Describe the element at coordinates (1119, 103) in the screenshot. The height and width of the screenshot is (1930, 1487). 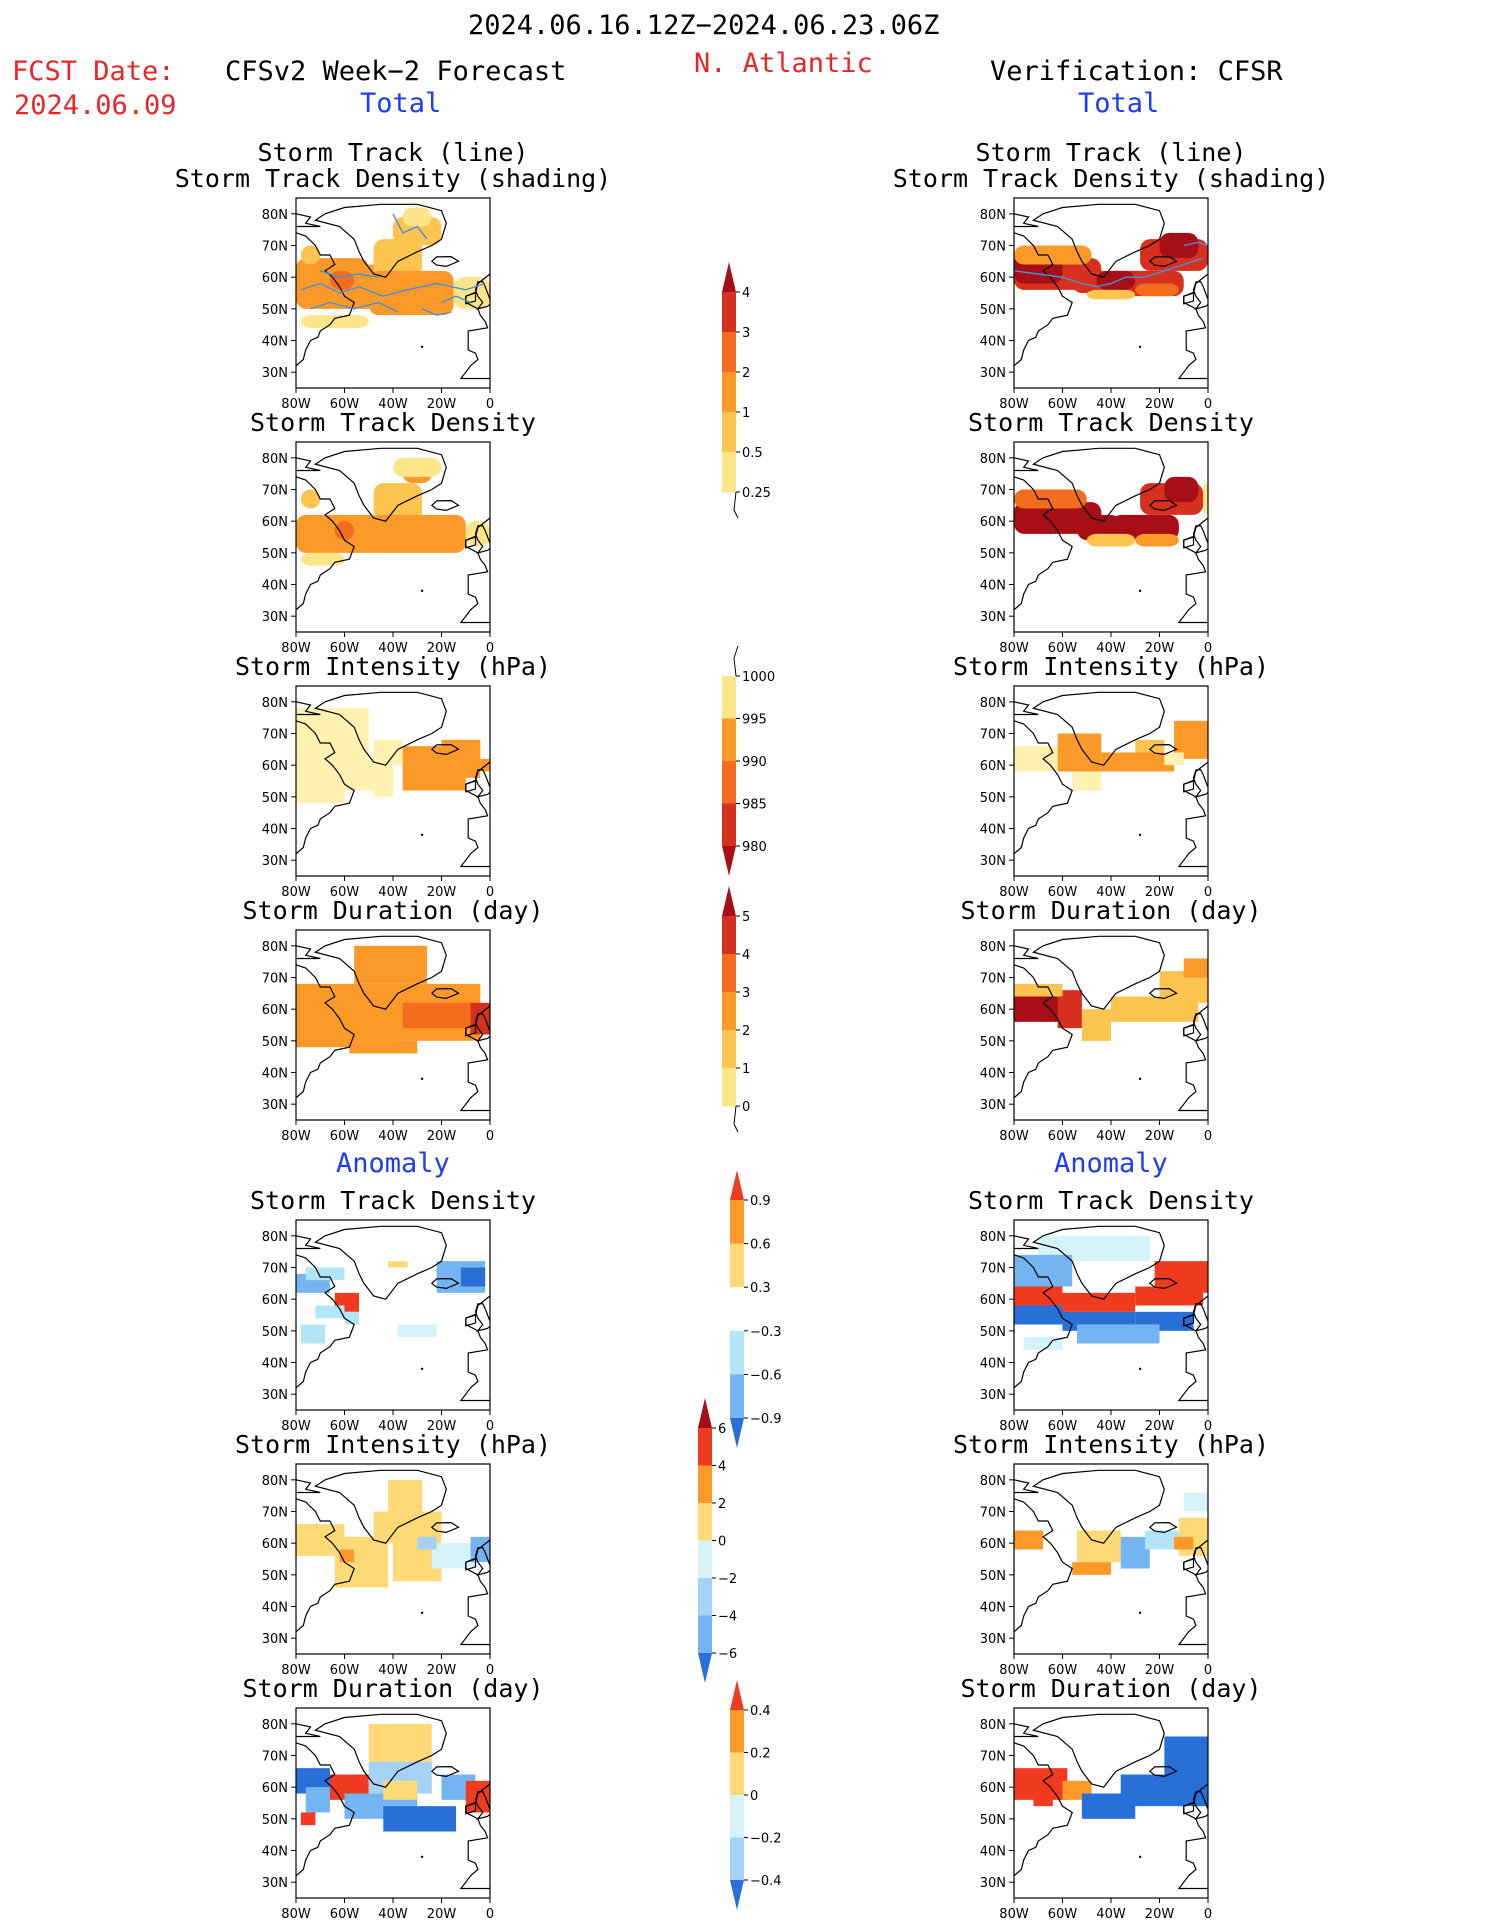
I see `right-total-label: Total` at that location.